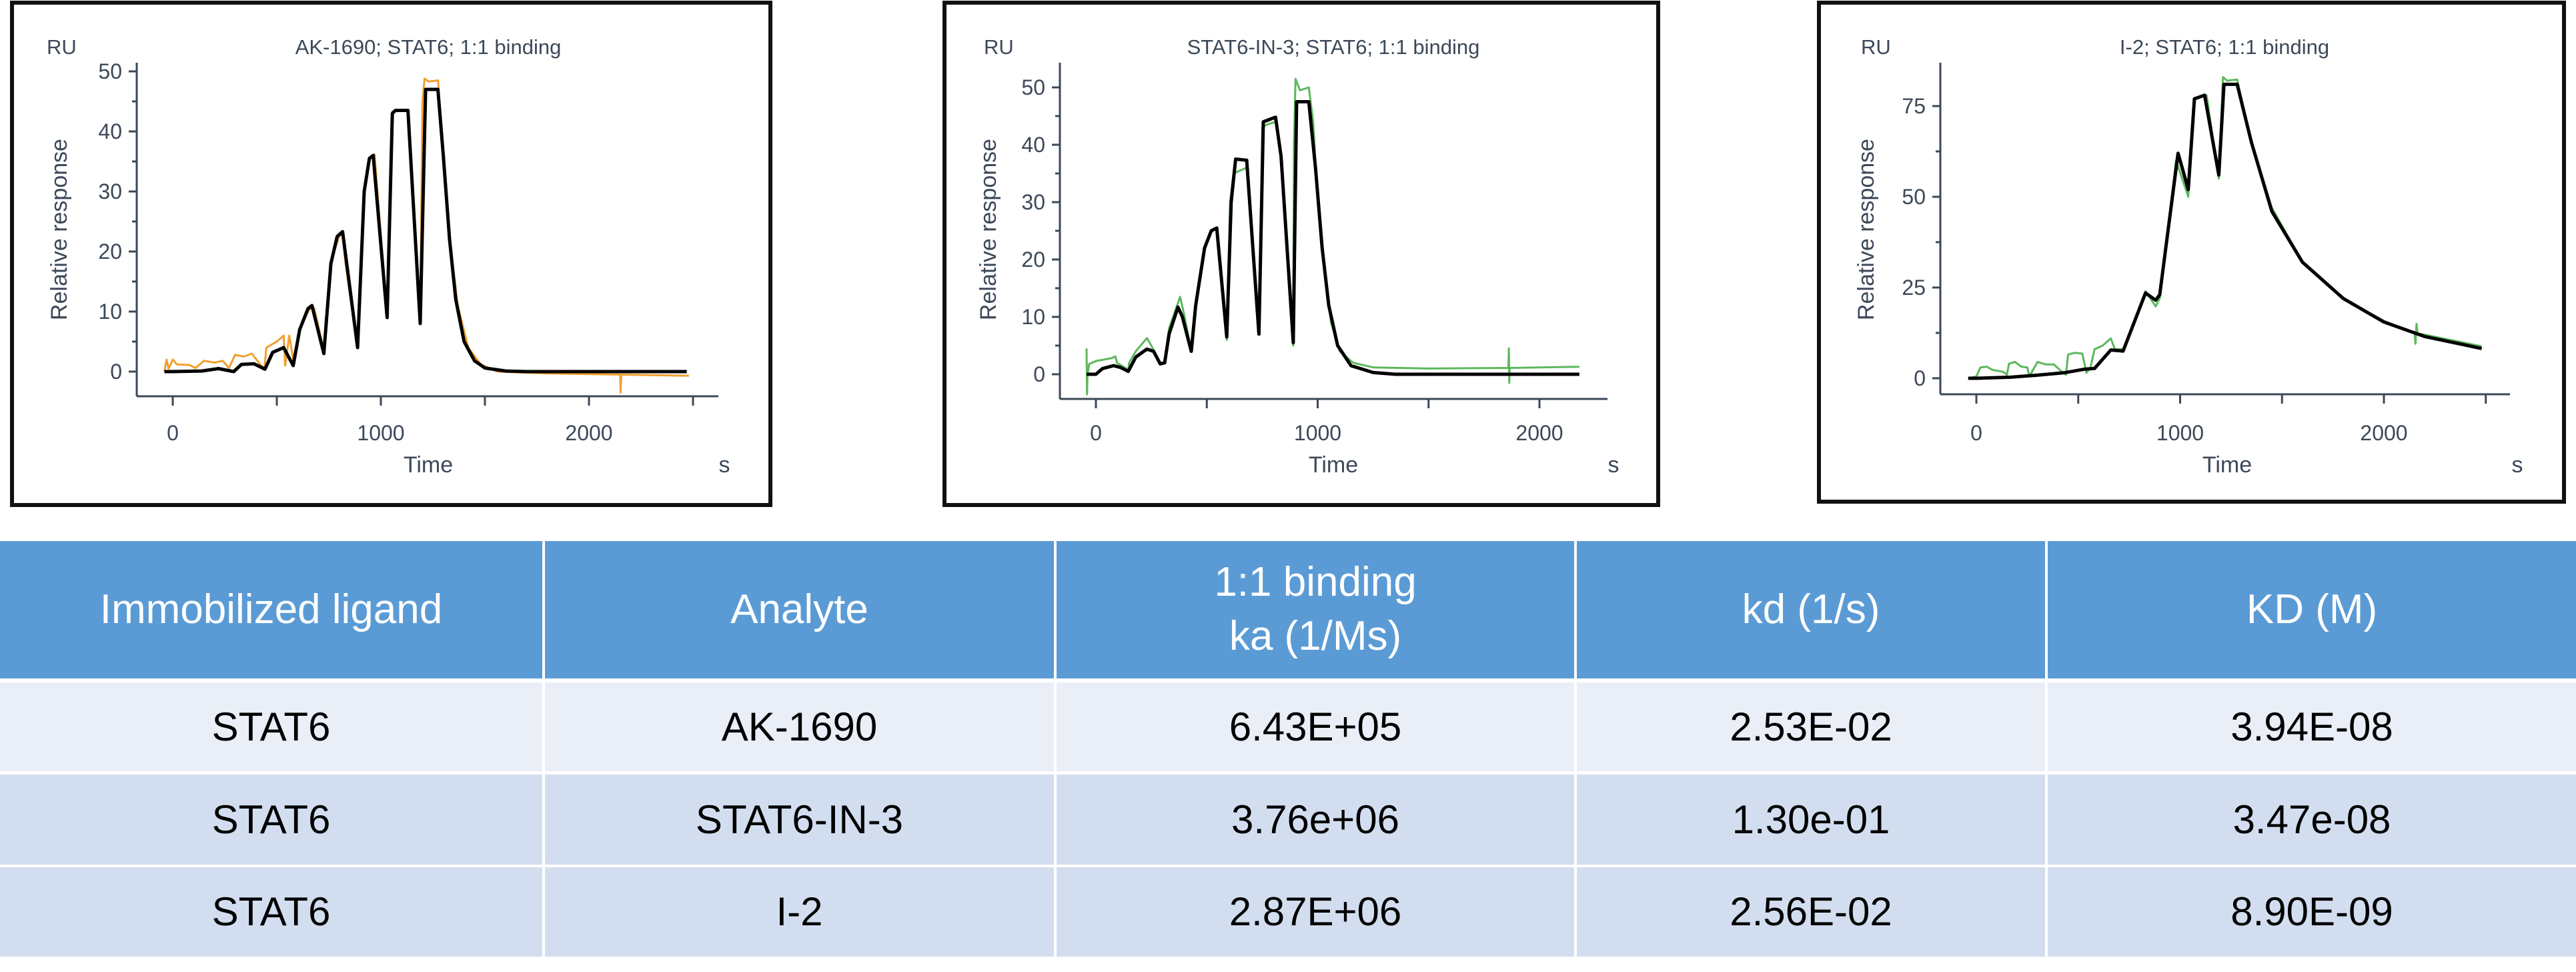  Describe the element at coordinates (1914, 106) in the screenshot. I see `y-tick-label: 75` at that location.